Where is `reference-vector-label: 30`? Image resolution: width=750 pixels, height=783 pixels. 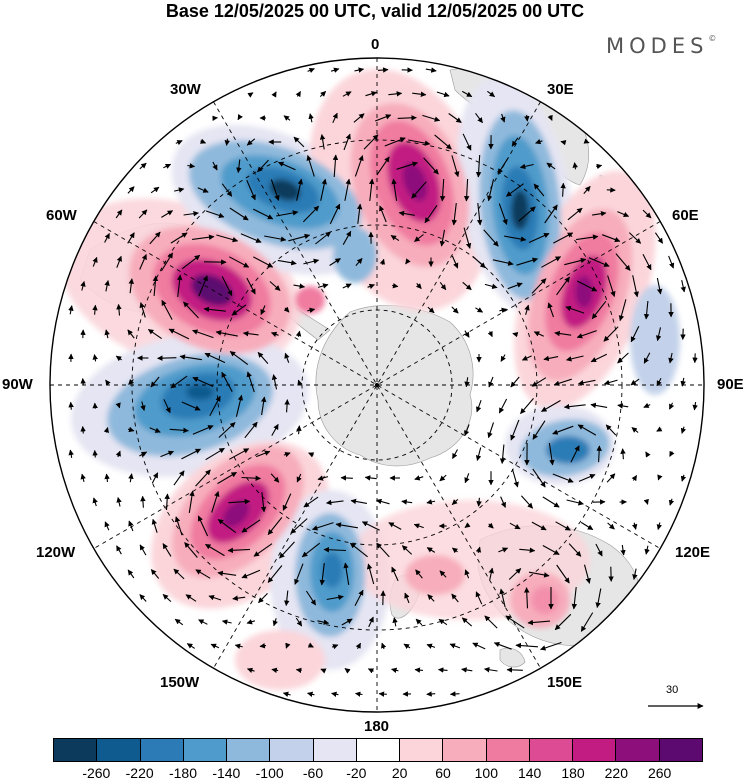 reference-vector-label: 30 is located at coordinates (672, 690).